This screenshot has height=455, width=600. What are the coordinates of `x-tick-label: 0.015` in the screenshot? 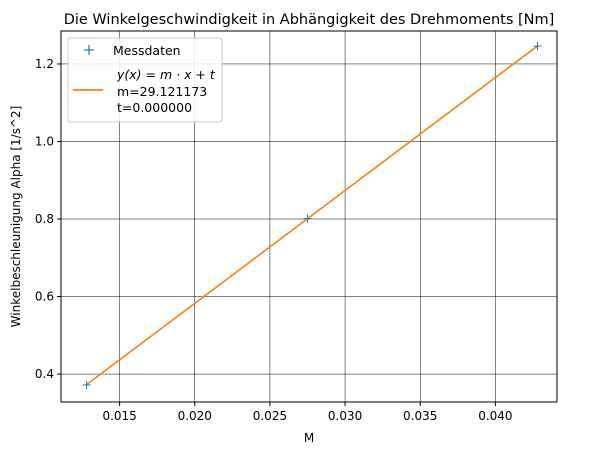 It's located at (119, 416).